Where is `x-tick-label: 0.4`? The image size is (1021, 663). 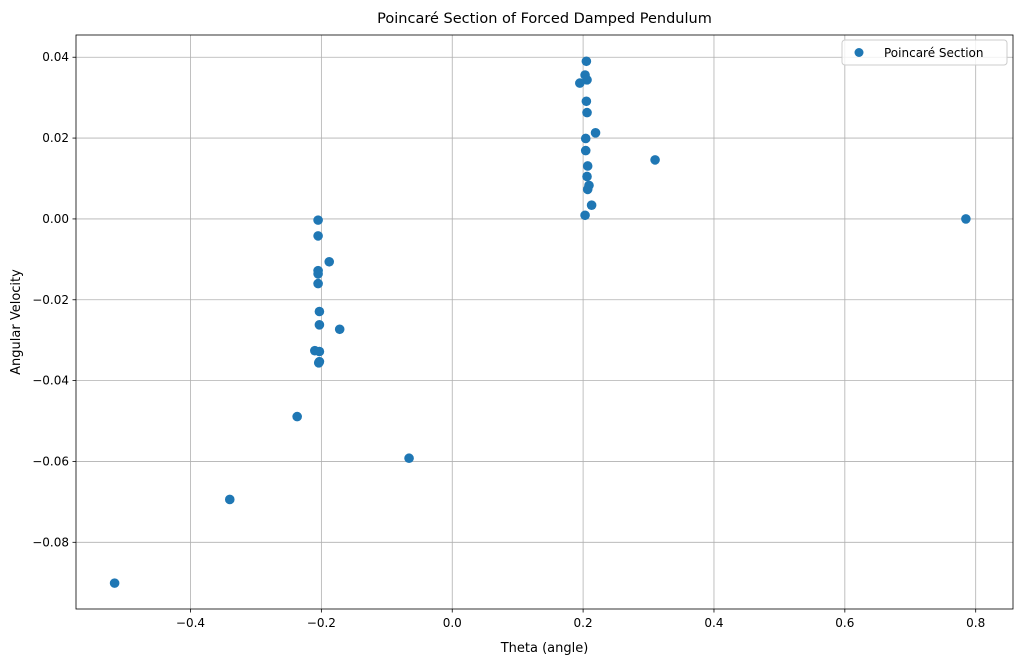 x-tick-label: 0.4 is located at coordinates (713, 623).